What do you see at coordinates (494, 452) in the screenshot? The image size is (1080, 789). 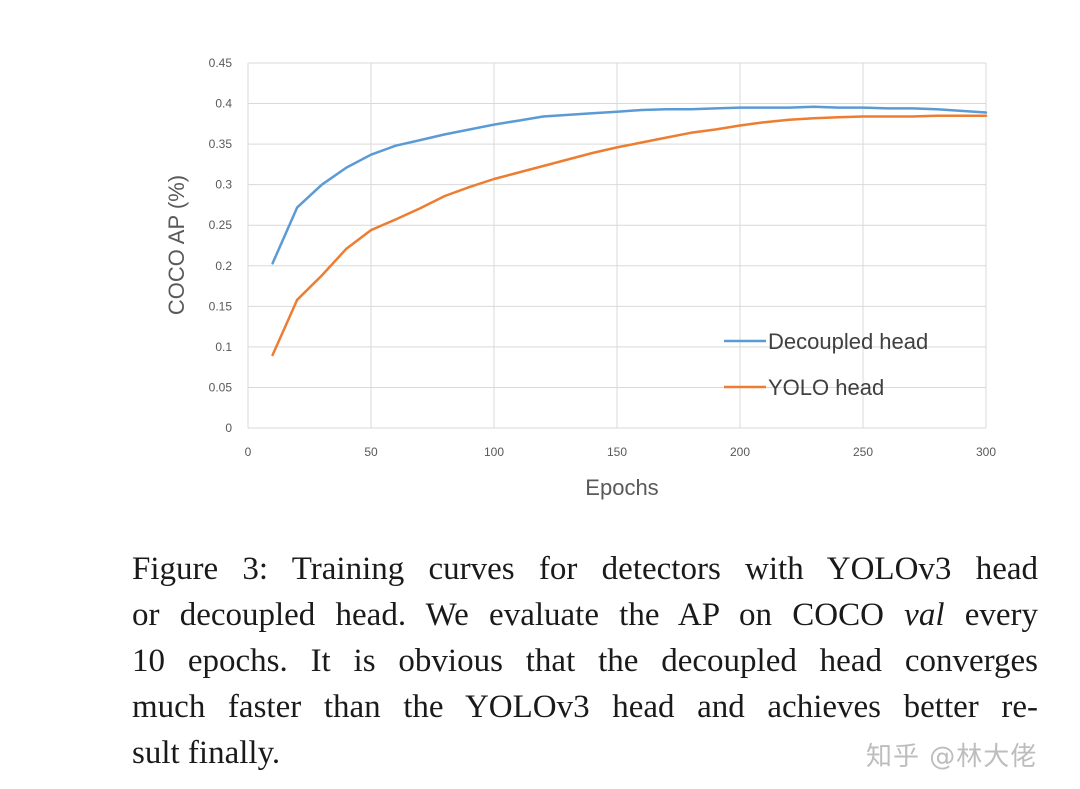 I see `x-tick-label: 100` at bounding box center [494, 452].